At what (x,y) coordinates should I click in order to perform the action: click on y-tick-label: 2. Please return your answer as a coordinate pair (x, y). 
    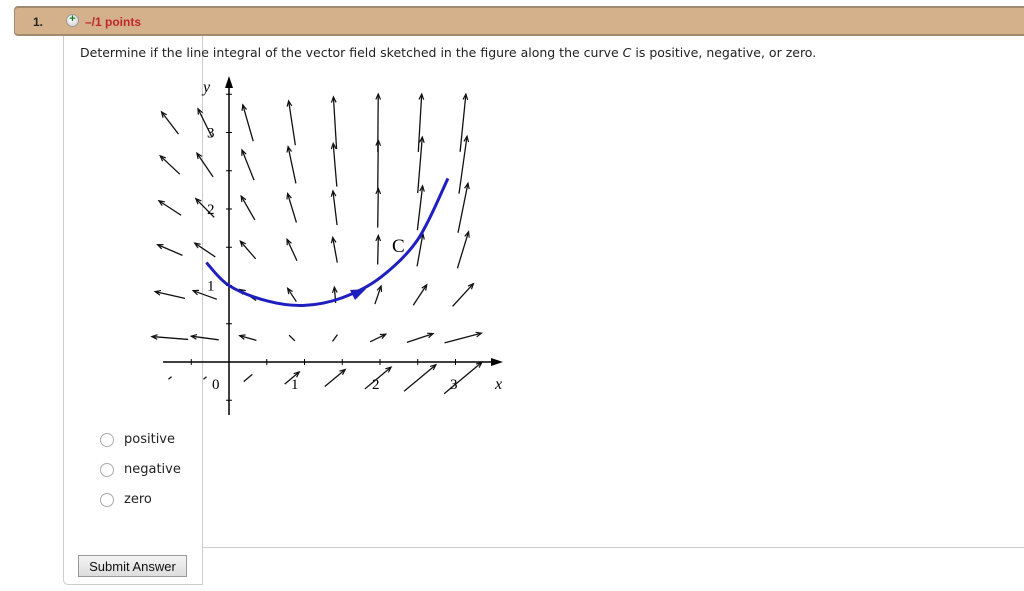
    Looking at the image, I should click on (211, 210).